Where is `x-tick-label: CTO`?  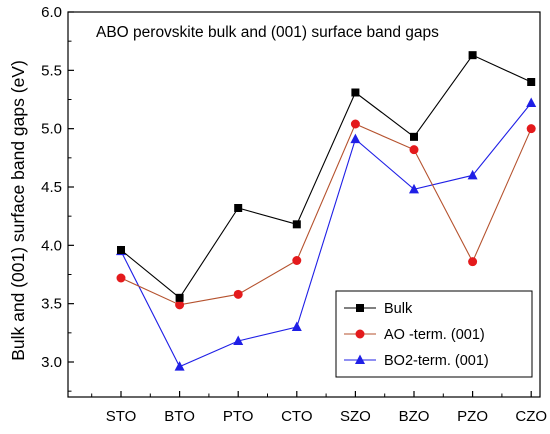
x-tick-label: CTO is located at coordinates (296, 416).